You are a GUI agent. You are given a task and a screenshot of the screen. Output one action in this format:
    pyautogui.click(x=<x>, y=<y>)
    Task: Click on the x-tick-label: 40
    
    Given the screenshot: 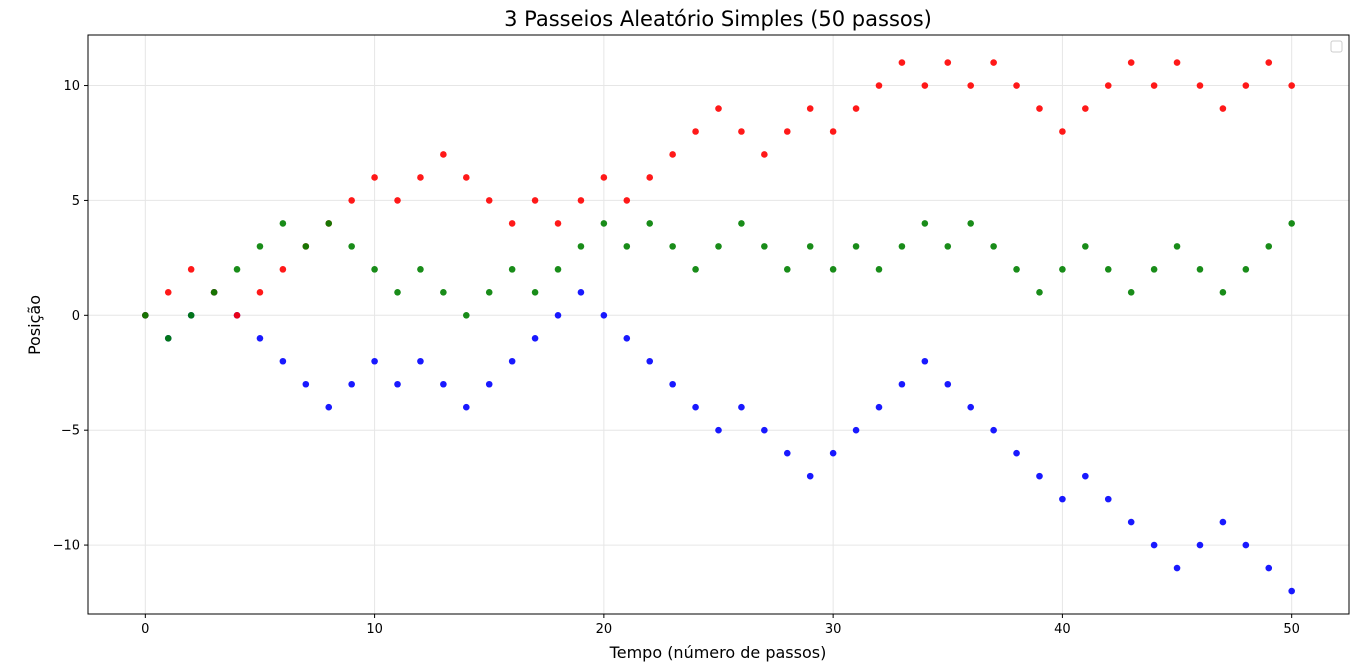 What is the action you would take?
    pyautogui.click(x=1062, y=629)
    